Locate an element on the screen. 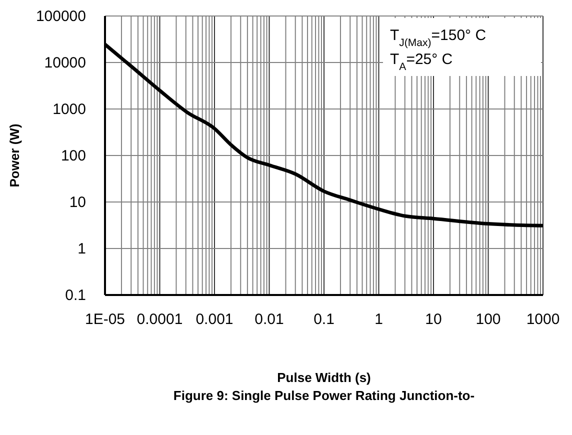  y-axis-title: Power (W) is located at coordinates (14, 156).